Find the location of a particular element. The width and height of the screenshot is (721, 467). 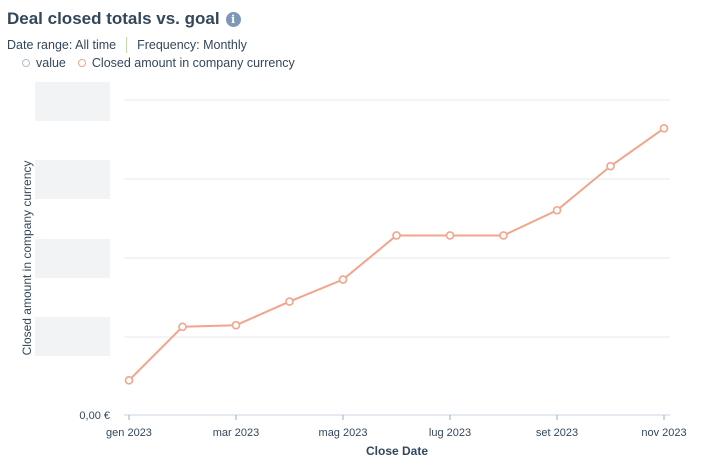

legend-item-closed-amount: Closed amount in company currency is located at coordinates (186, 63).